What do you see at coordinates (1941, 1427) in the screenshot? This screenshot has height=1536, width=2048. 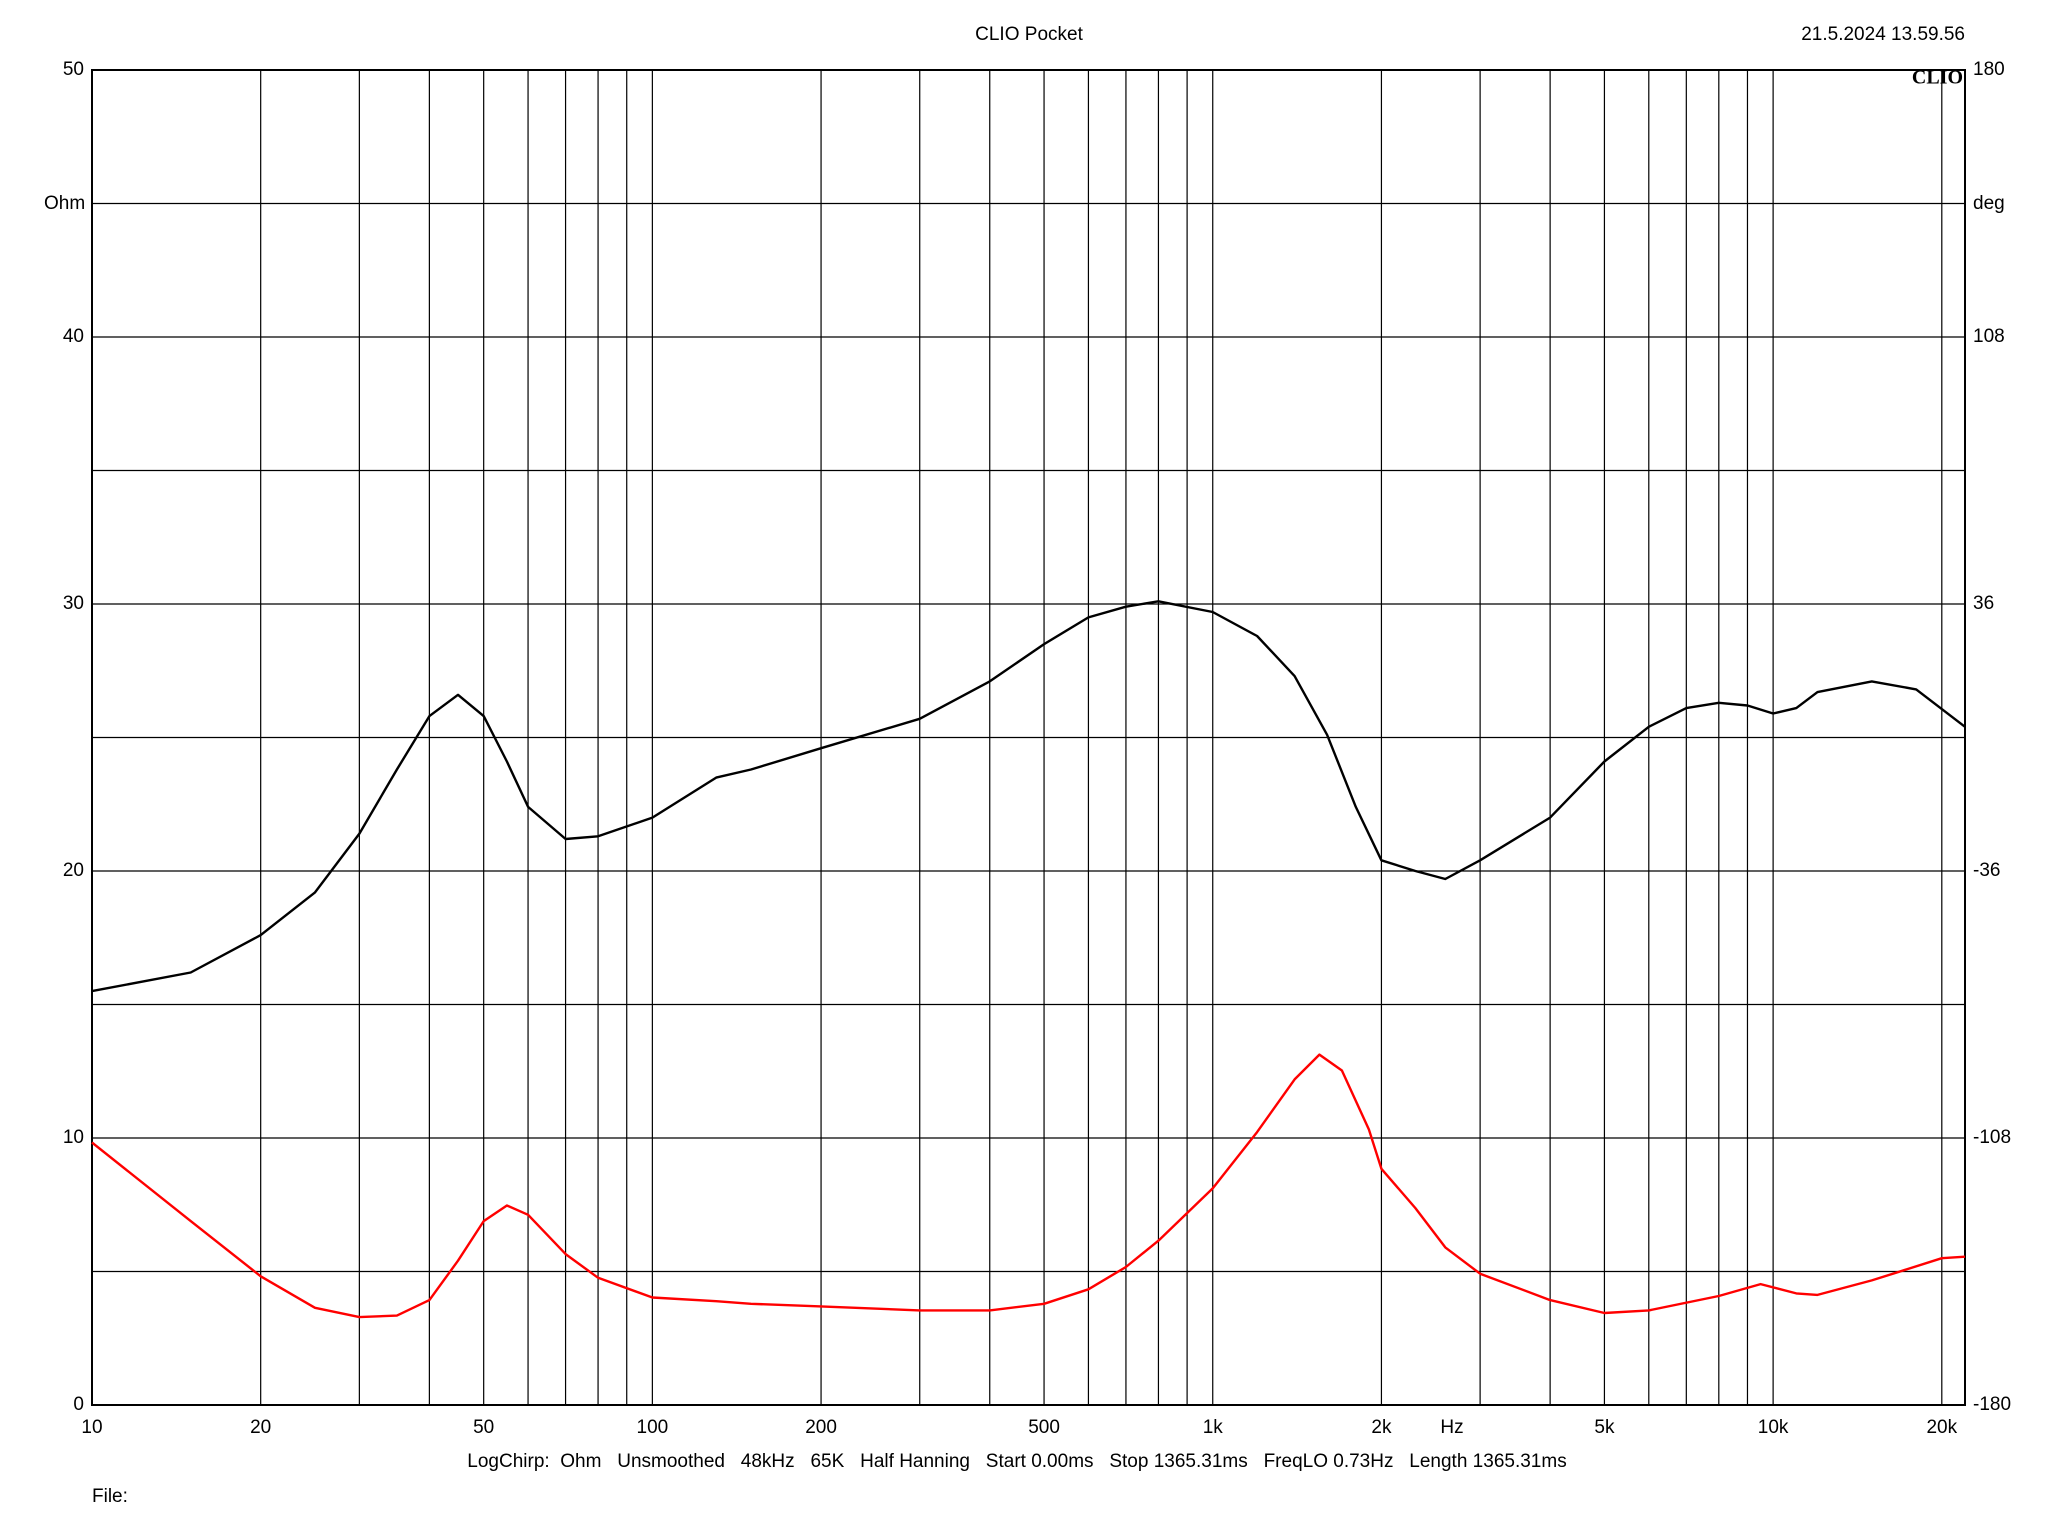 I see `x-tick-label: 20k` at bounding box center [1941, 1427].